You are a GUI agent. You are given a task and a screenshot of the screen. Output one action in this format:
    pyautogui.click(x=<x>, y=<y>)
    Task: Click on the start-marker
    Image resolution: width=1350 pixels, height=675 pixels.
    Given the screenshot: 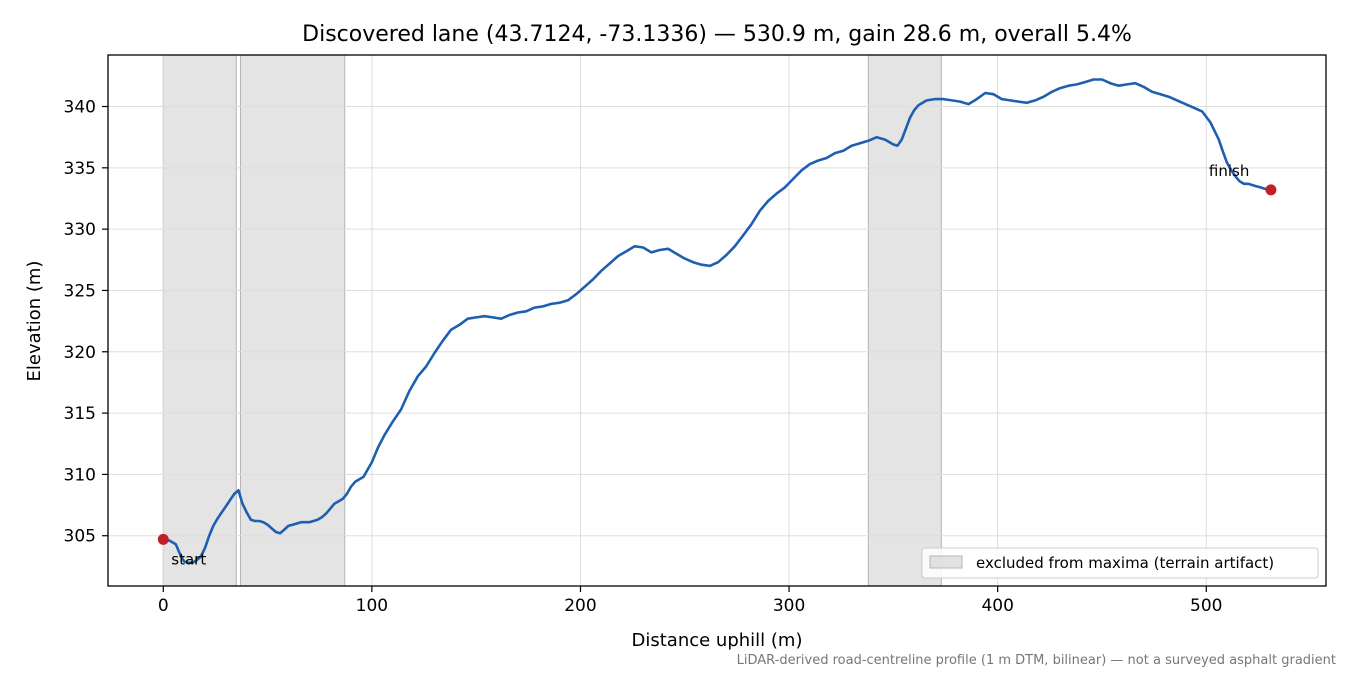 What is the action you would take?
    pyautogui.click(x=163, y=539)
    